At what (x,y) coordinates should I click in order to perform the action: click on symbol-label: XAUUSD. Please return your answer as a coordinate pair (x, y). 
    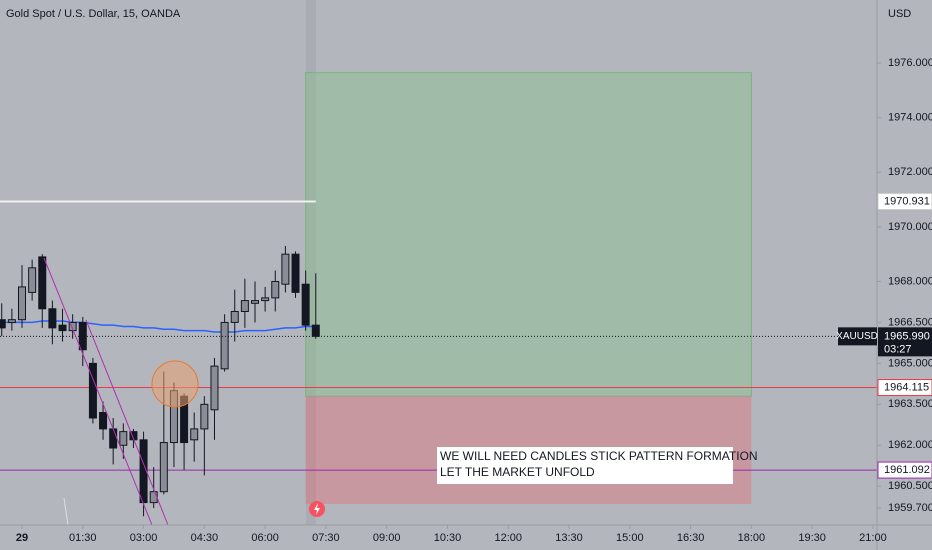
    Looking at the image, I should click on (857, 336).